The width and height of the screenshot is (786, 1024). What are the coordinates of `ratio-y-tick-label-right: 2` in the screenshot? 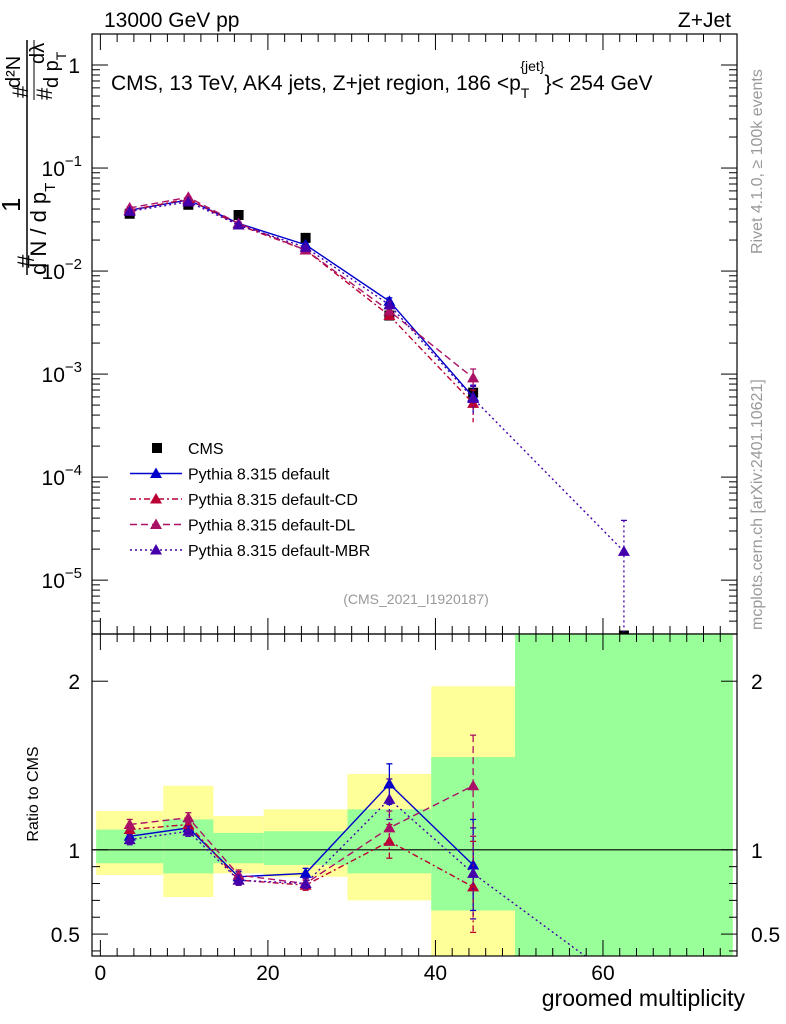 It's located at (757, 682).